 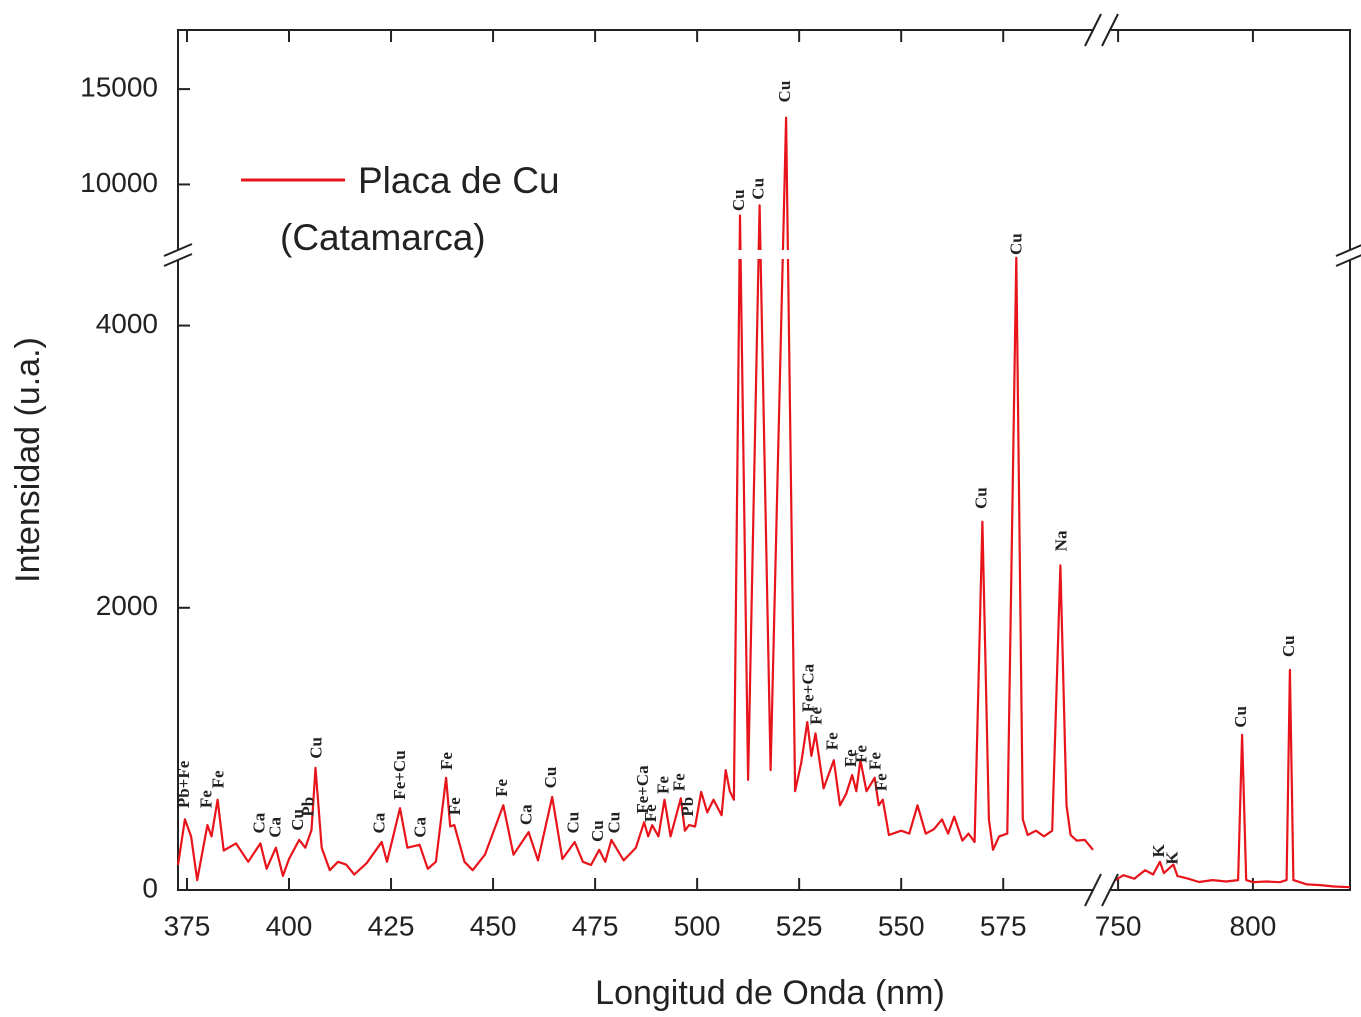 What do you see at coordinates (119, 87) in the screenshot?
I see `y-tick-label: 15000` at bounding box center [119, 87].